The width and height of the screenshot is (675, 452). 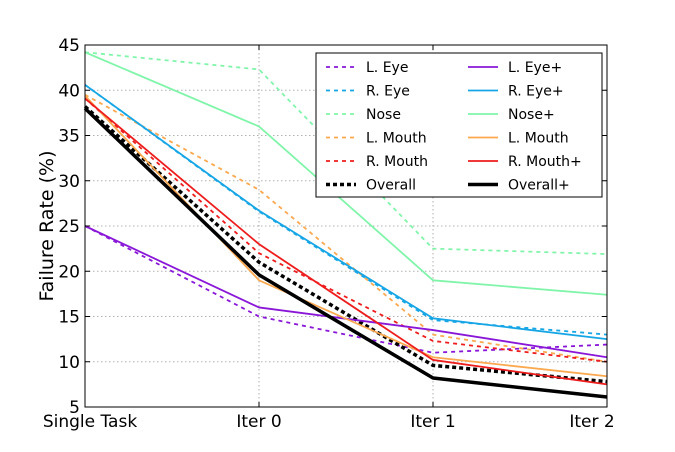 I want to click on legend-label: L. Eye+, so click(x=535, y=68).